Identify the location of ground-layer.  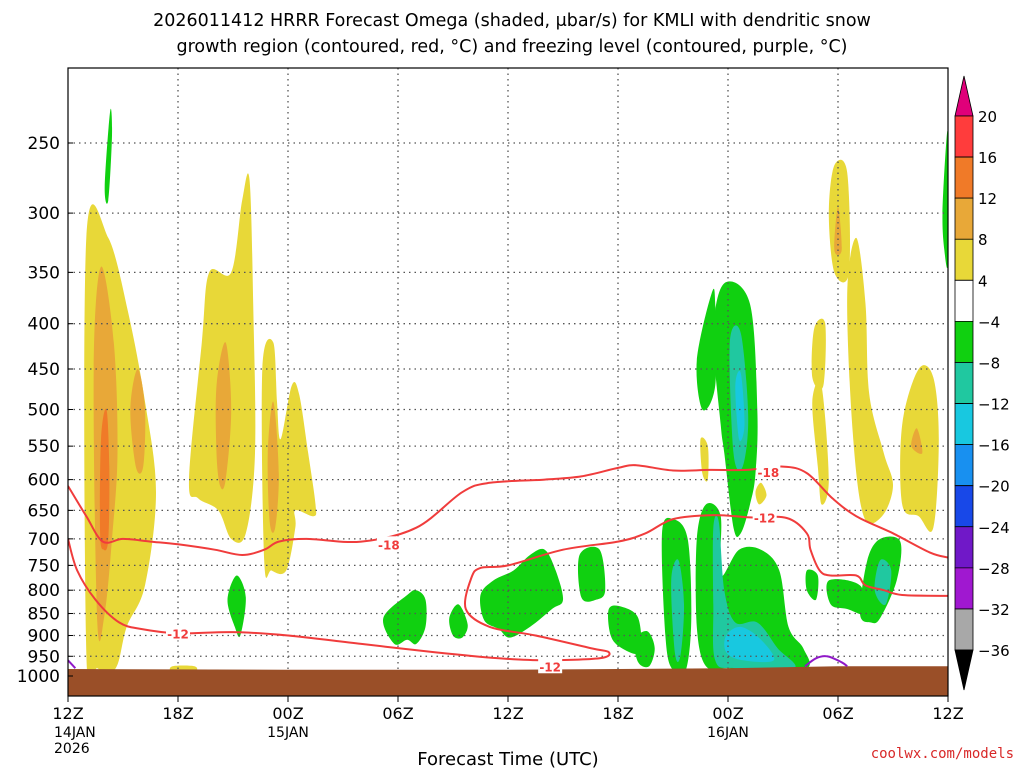
(508, 681).